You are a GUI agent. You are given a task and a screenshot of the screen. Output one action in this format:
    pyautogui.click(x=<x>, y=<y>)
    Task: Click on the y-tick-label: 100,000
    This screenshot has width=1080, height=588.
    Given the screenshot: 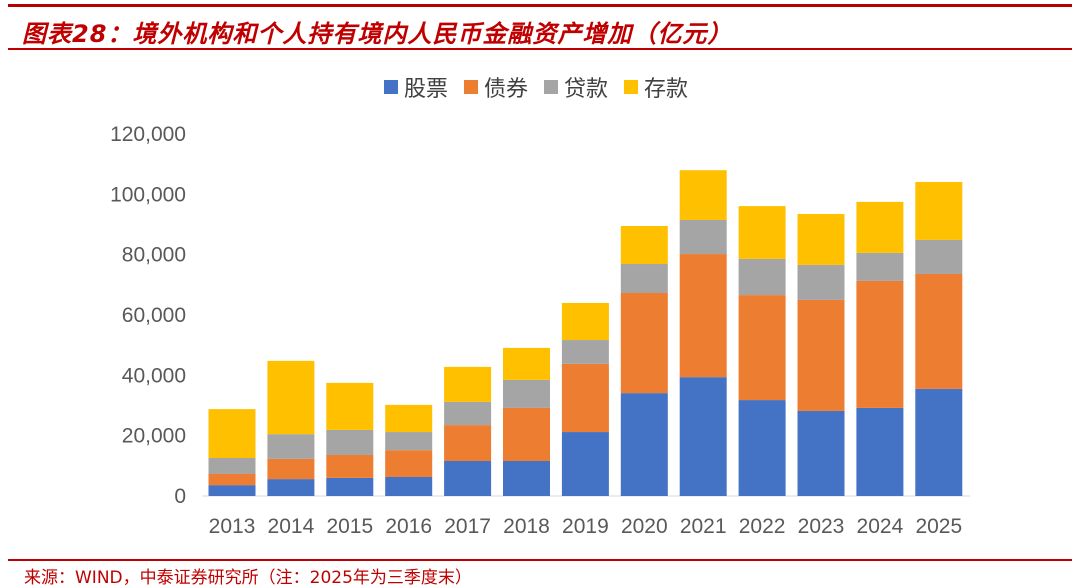 What is the action you would take?
    pyautogui.click(x=148, y=194)
    